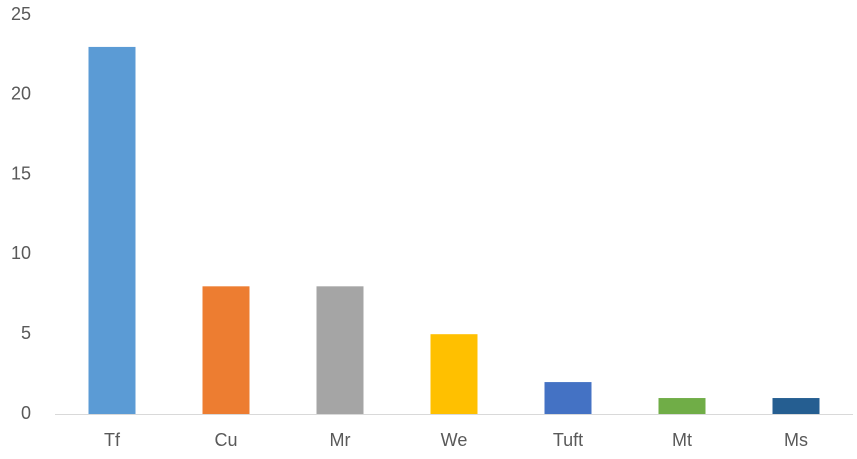 The image size is (857, 459). What do you see at coordinates (682, 440) in the screenshot?
I see `x-tick-label: Mt` at bounding box center [682, 440].